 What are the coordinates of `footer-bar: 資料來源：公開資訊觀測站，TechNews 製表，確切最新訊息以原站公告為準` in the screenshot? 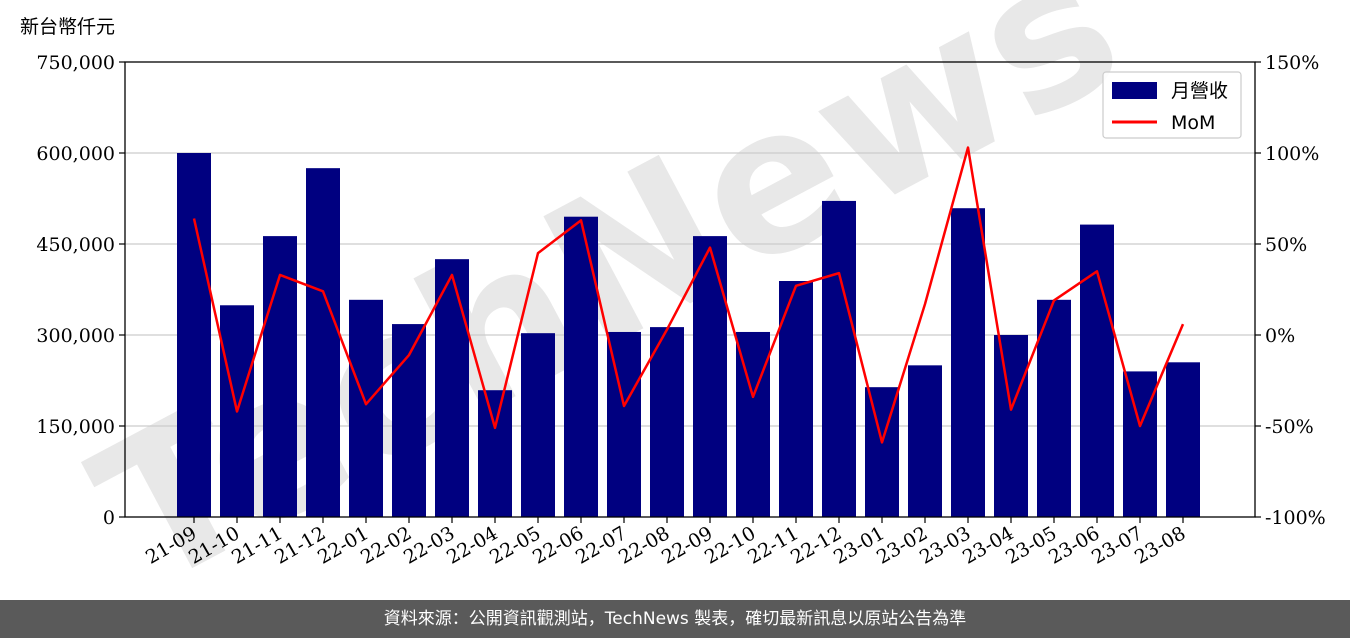 It's located at (675, 619).